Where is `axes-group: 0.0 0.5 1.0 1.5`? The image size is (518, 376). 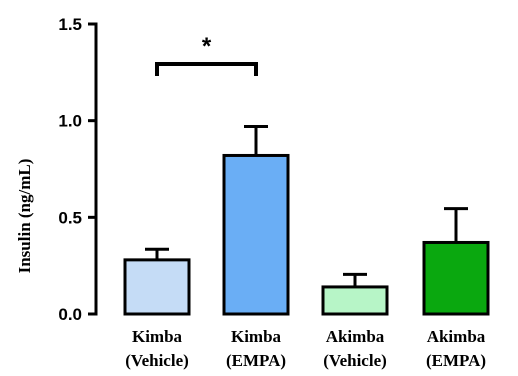
axes-group: 0.0 0.5 1.0 1.5 is located at coordinates (78, 169).